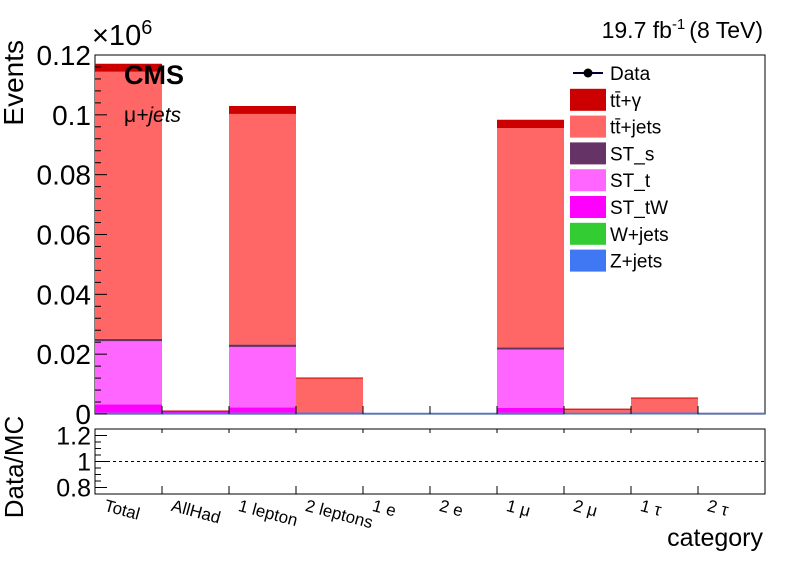 The width and height of the screenshot is (796, 572). I want to click on y-tick-label: 0.1, so click(71, 115).